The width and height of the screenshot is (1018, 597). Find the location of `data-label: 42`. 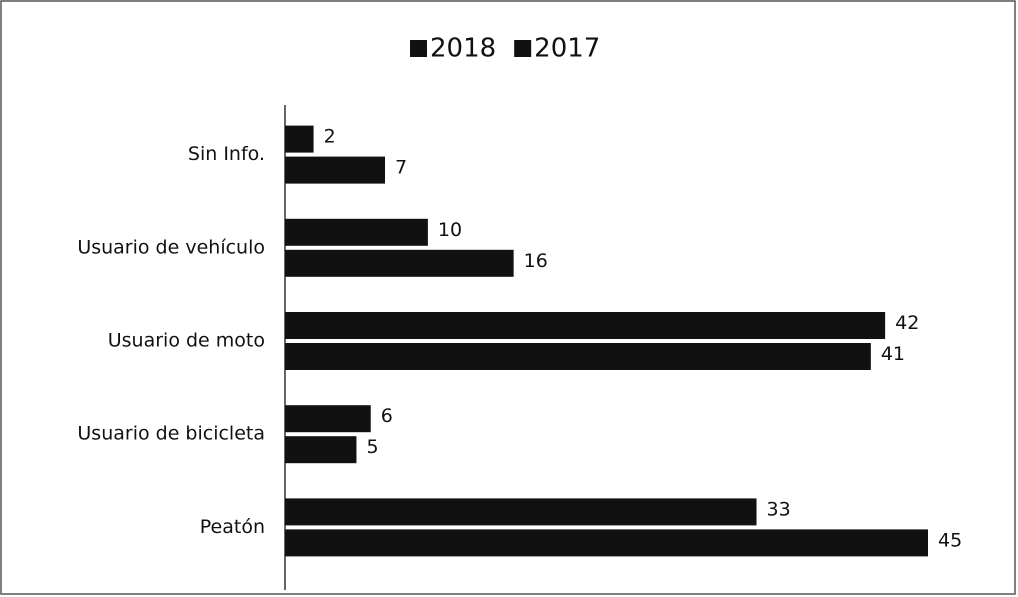

data-label: 42 is located at coordinates (907, 323).